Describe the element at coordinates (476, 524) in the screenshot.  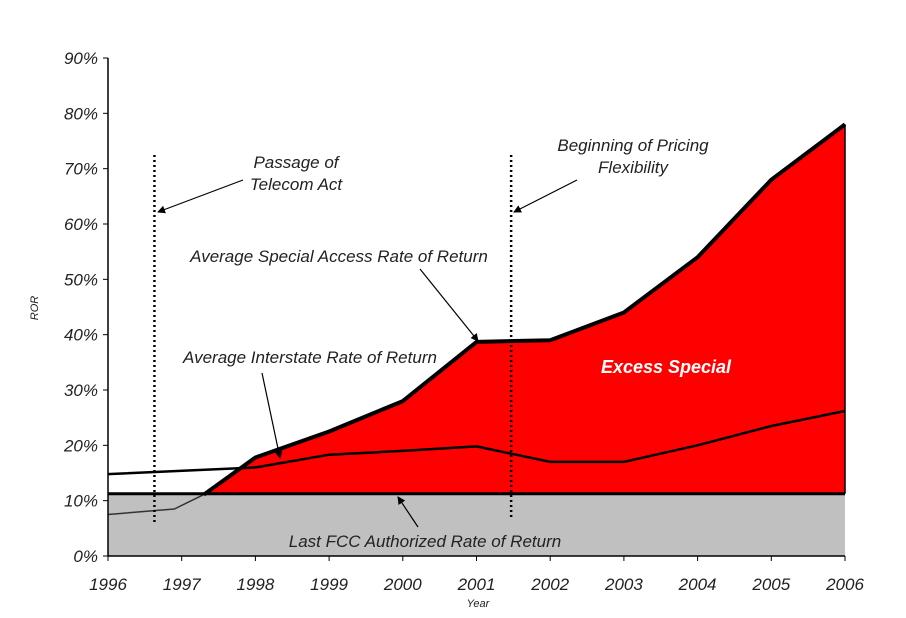
I see `authorized-return-area` at that location.